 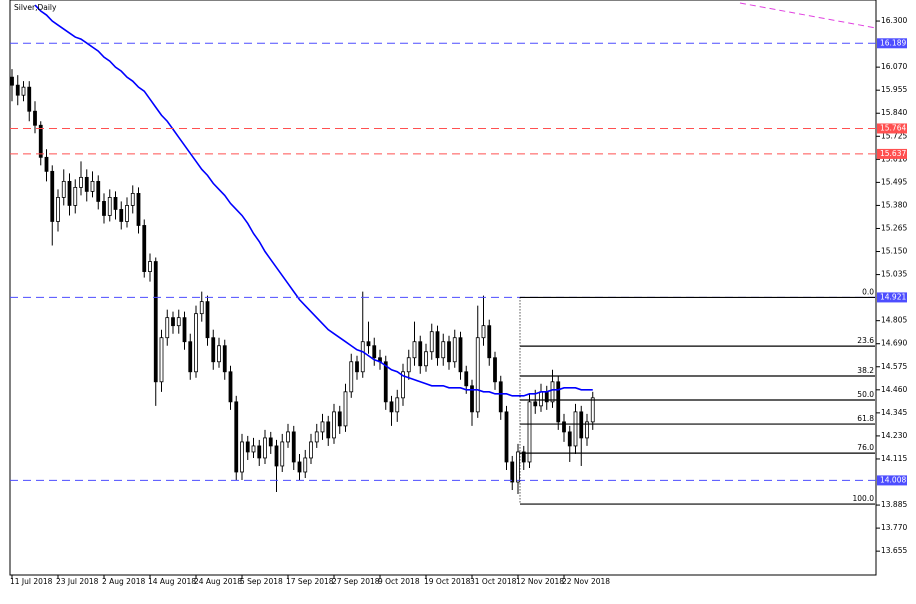 What do you see at coordinates (893, 127) in the screenshot?
I see `price-label: 15.764` at bounding box center [893, 127].